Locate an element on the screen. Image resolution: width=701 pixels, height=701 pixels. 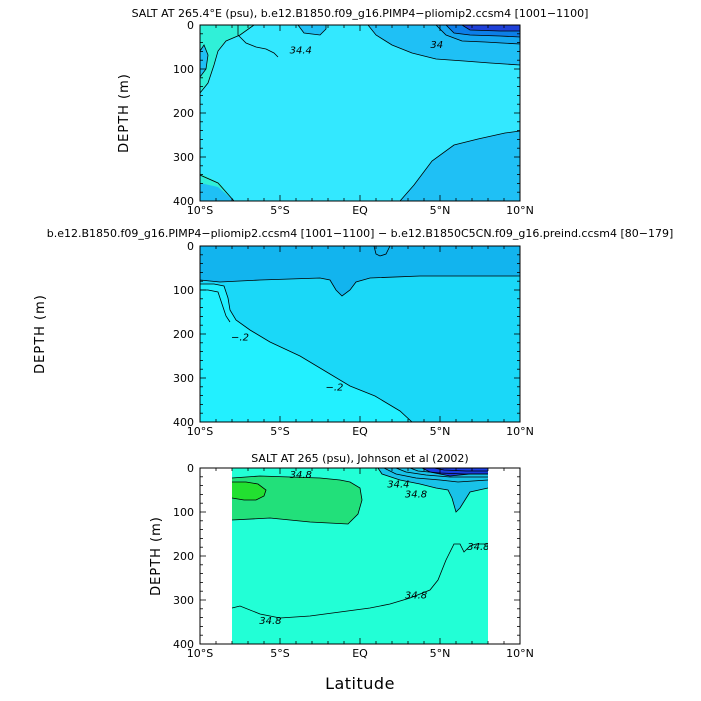
p3-region-highest is located at coordinates (249, 491).